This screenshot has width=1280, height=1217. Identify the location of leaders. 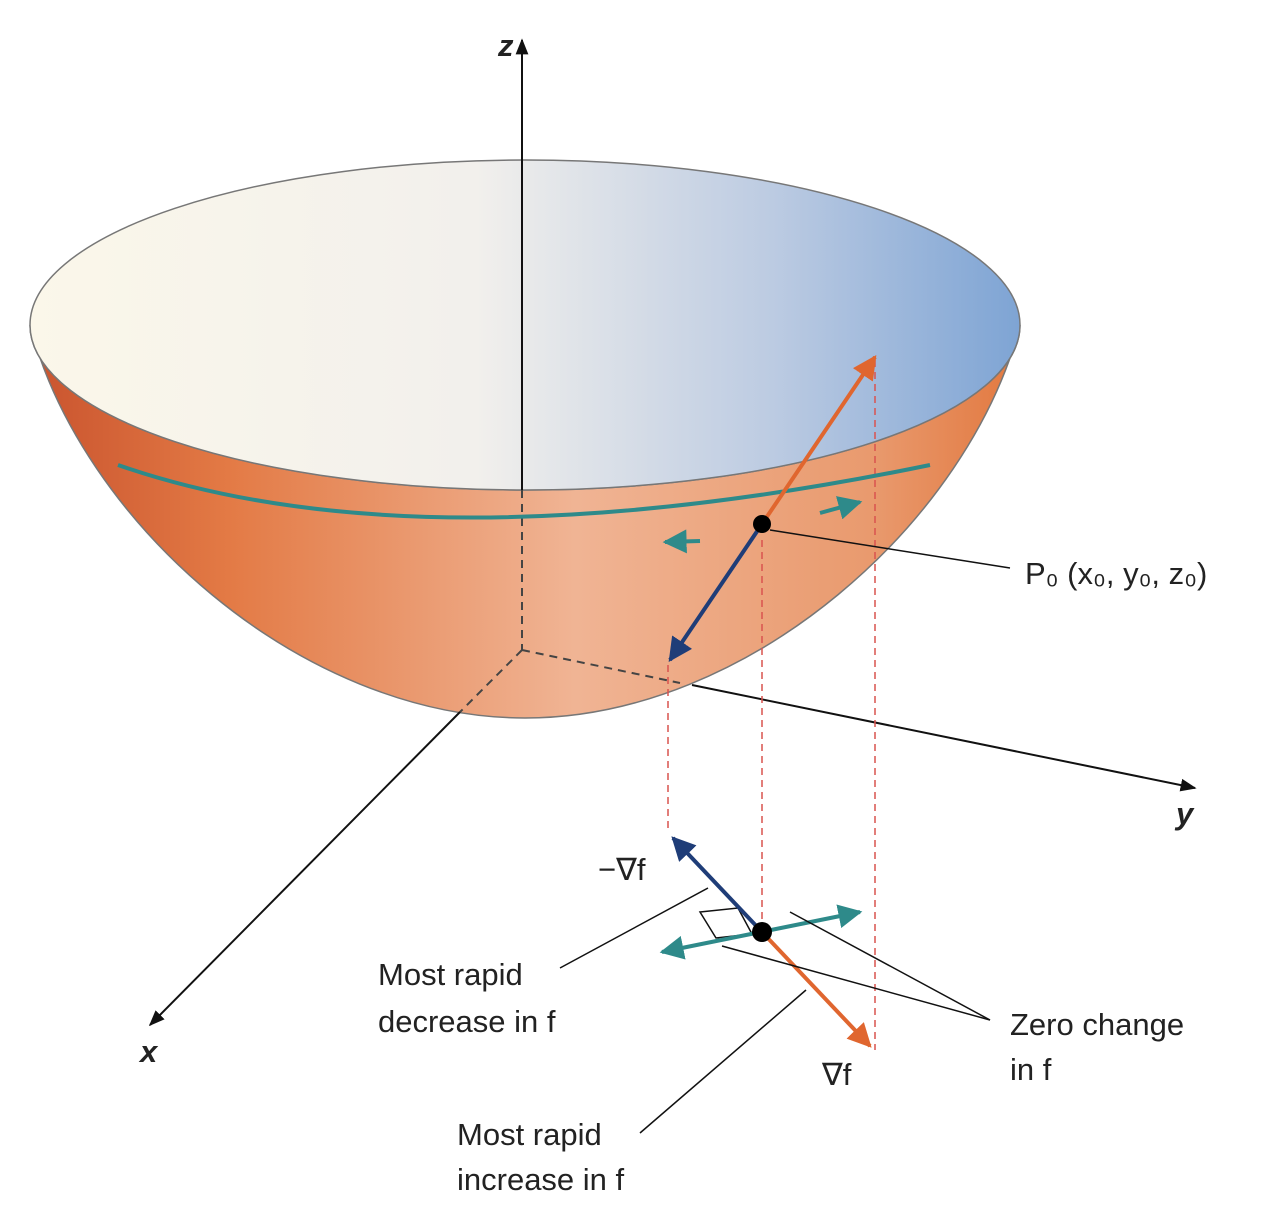
(775, 1010).